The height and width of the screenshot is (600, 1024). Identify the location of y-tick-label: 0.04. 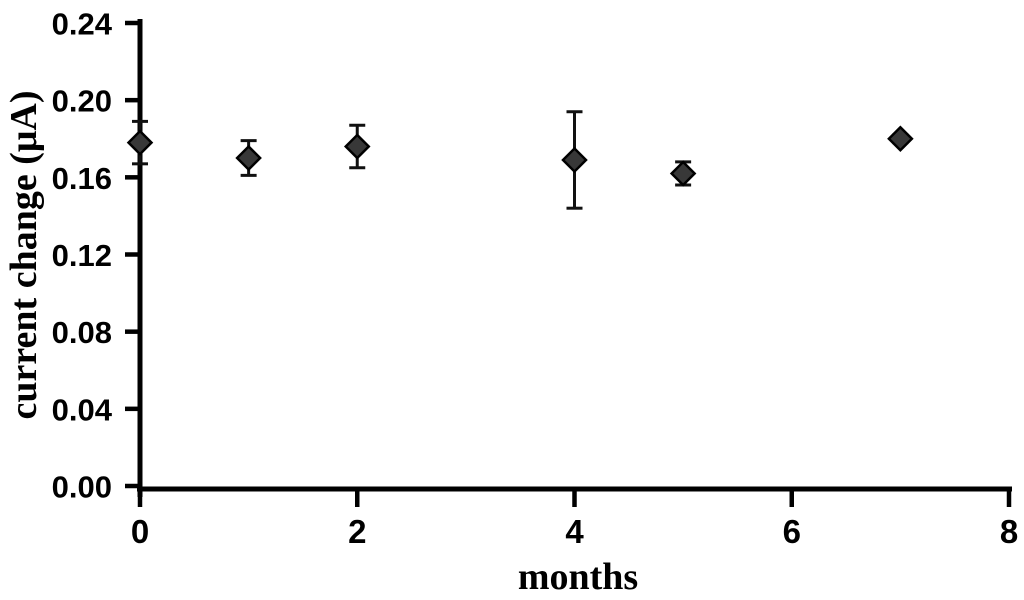
(82, 409).